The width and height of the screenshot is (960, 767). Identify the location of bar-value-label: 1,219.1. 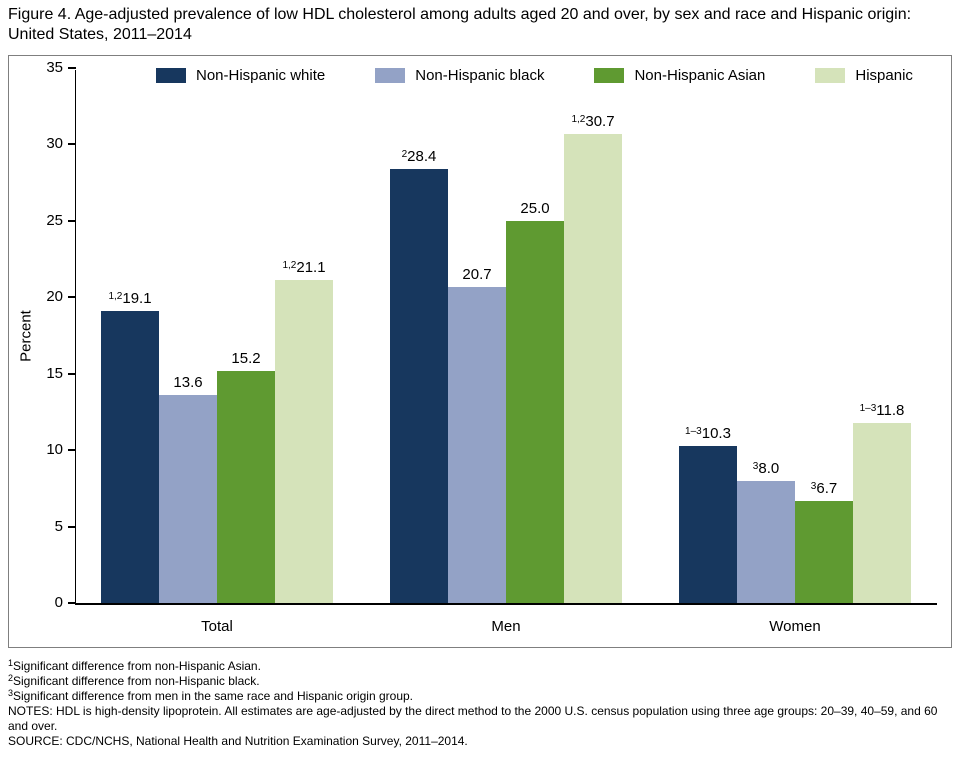
(130, 298).